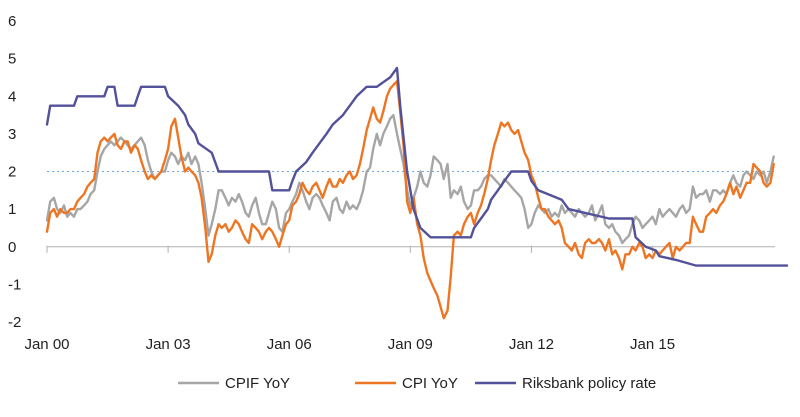 The image size is (800, 417). I want to click on y-tick-label: -2, so click(14, 322).